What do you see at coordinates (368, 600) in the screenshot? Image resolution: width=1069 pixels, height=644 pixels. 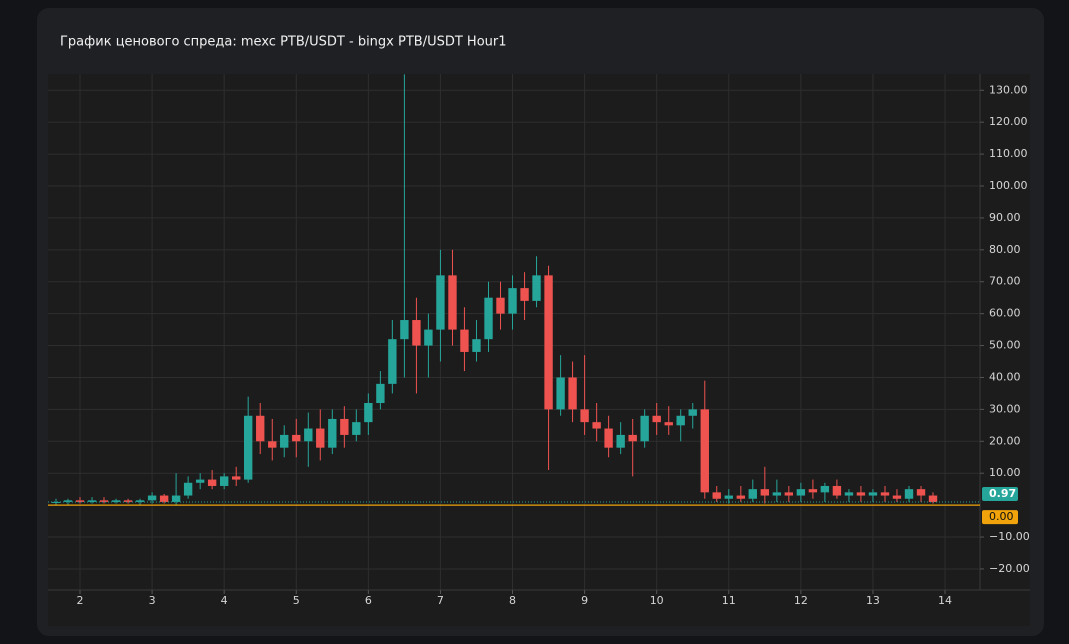 I see `x-tick-label: 6` at bounding box center [368, 600].